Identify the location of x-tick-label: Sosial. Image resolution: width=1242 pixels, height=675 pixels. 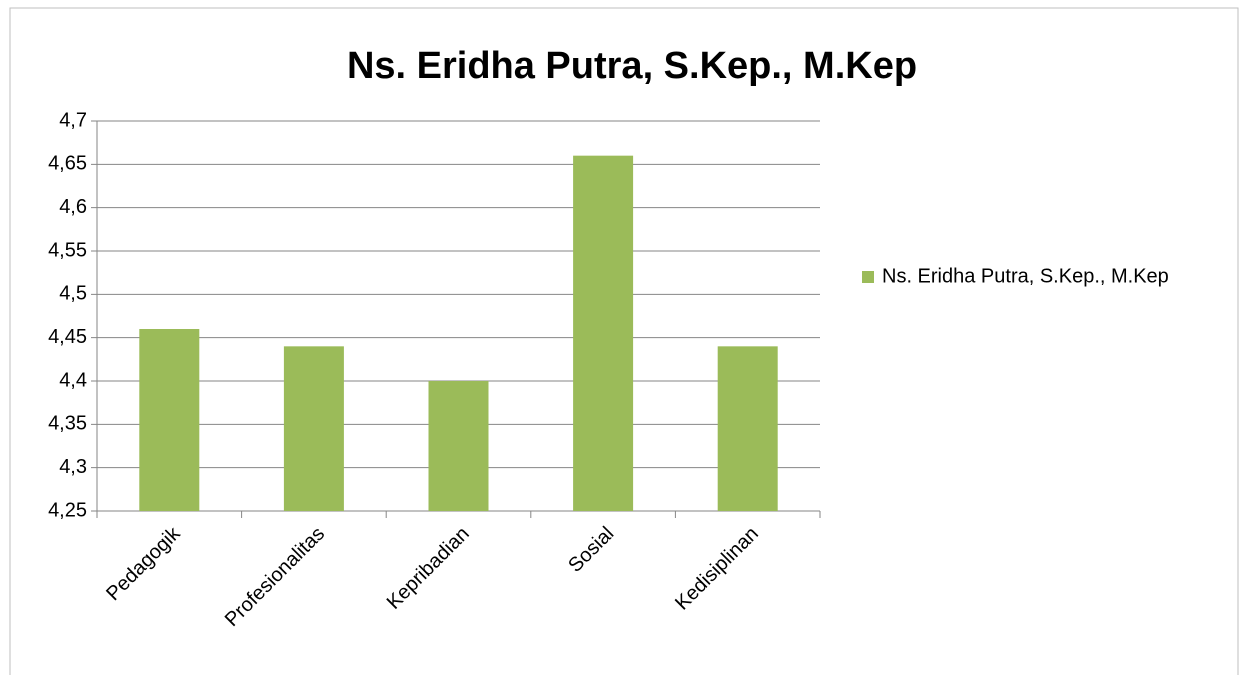
(591, 550).